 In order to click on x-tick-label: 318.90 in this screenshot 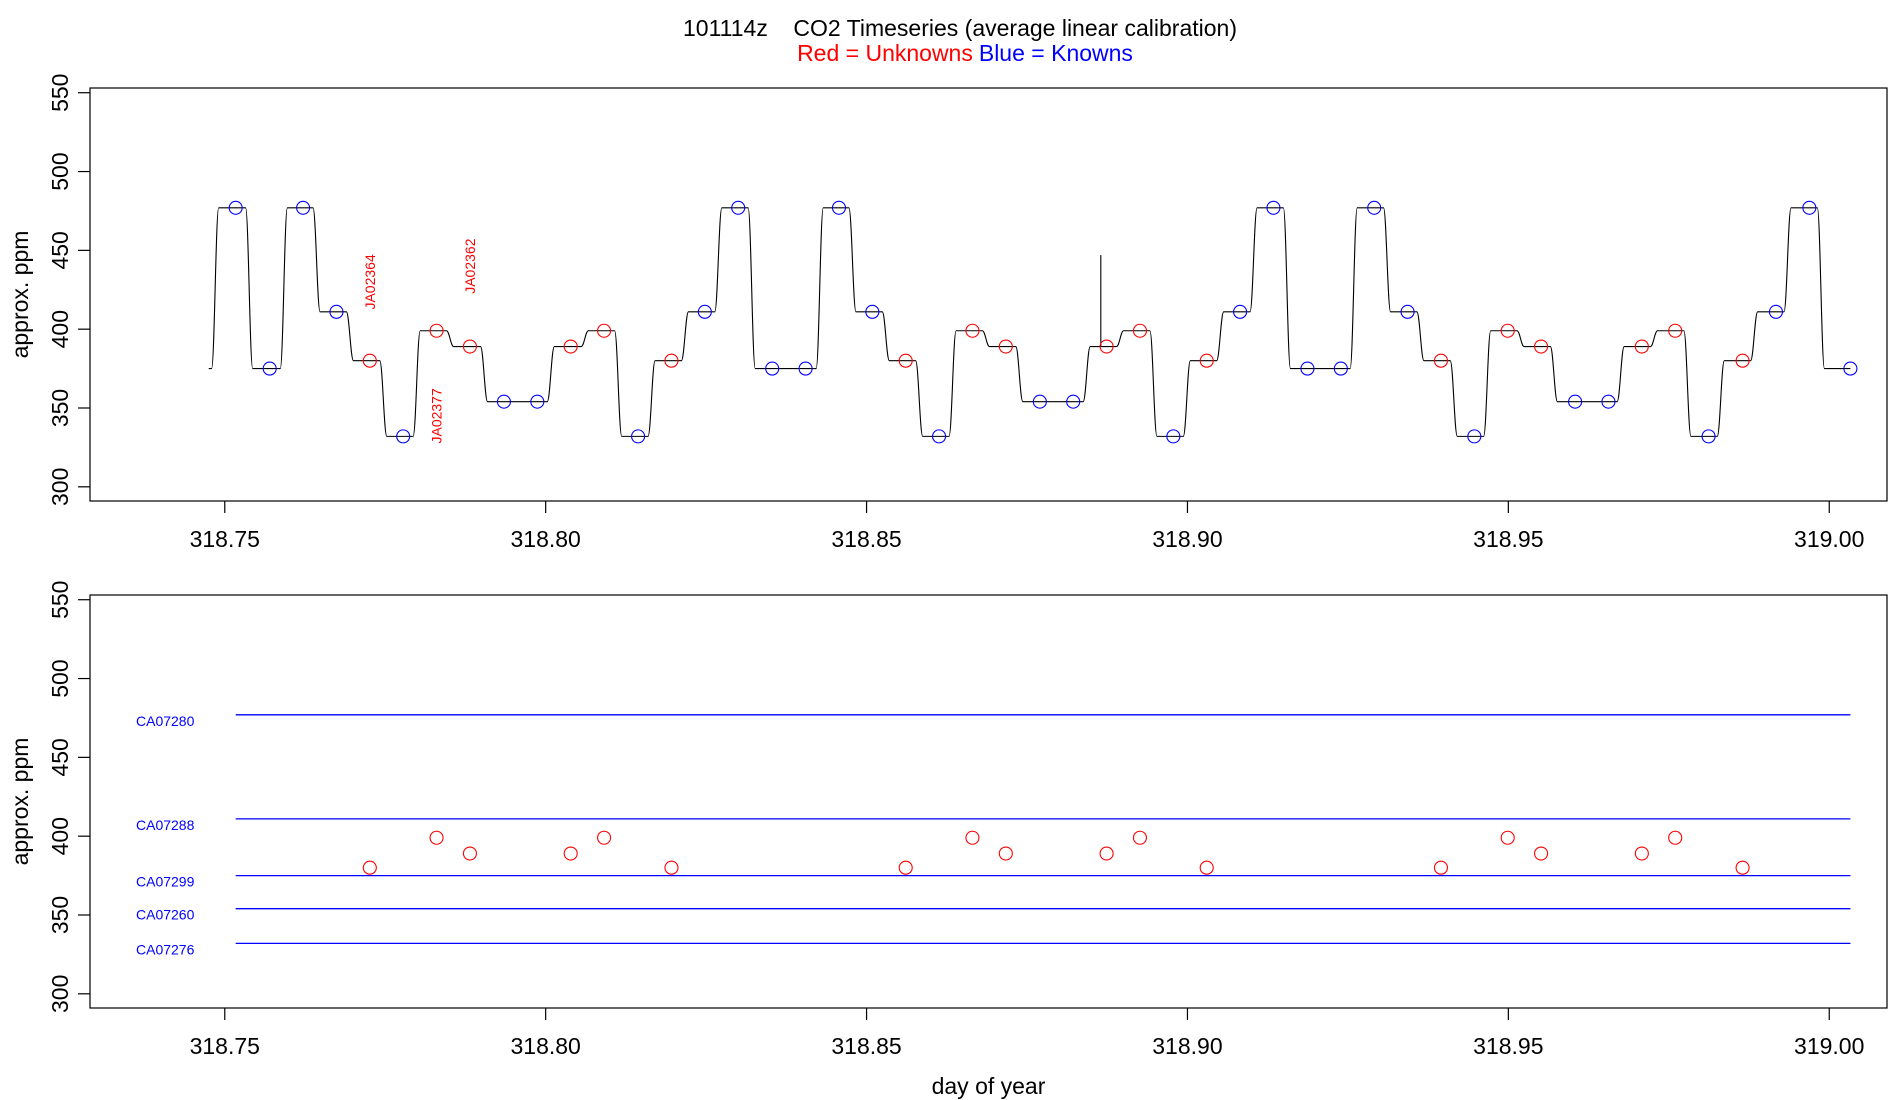, I will do `click(1187, 539)`.